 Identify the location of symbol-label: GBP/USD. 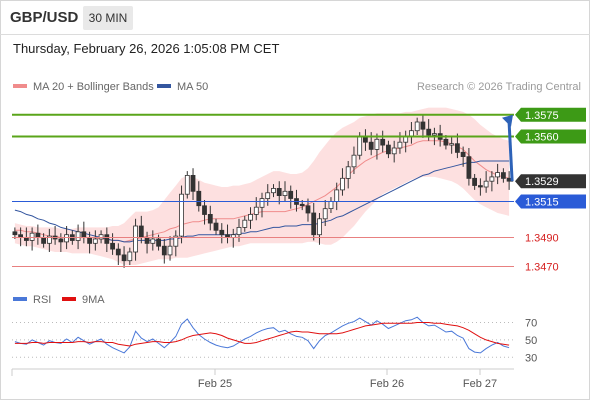
(44, 17).